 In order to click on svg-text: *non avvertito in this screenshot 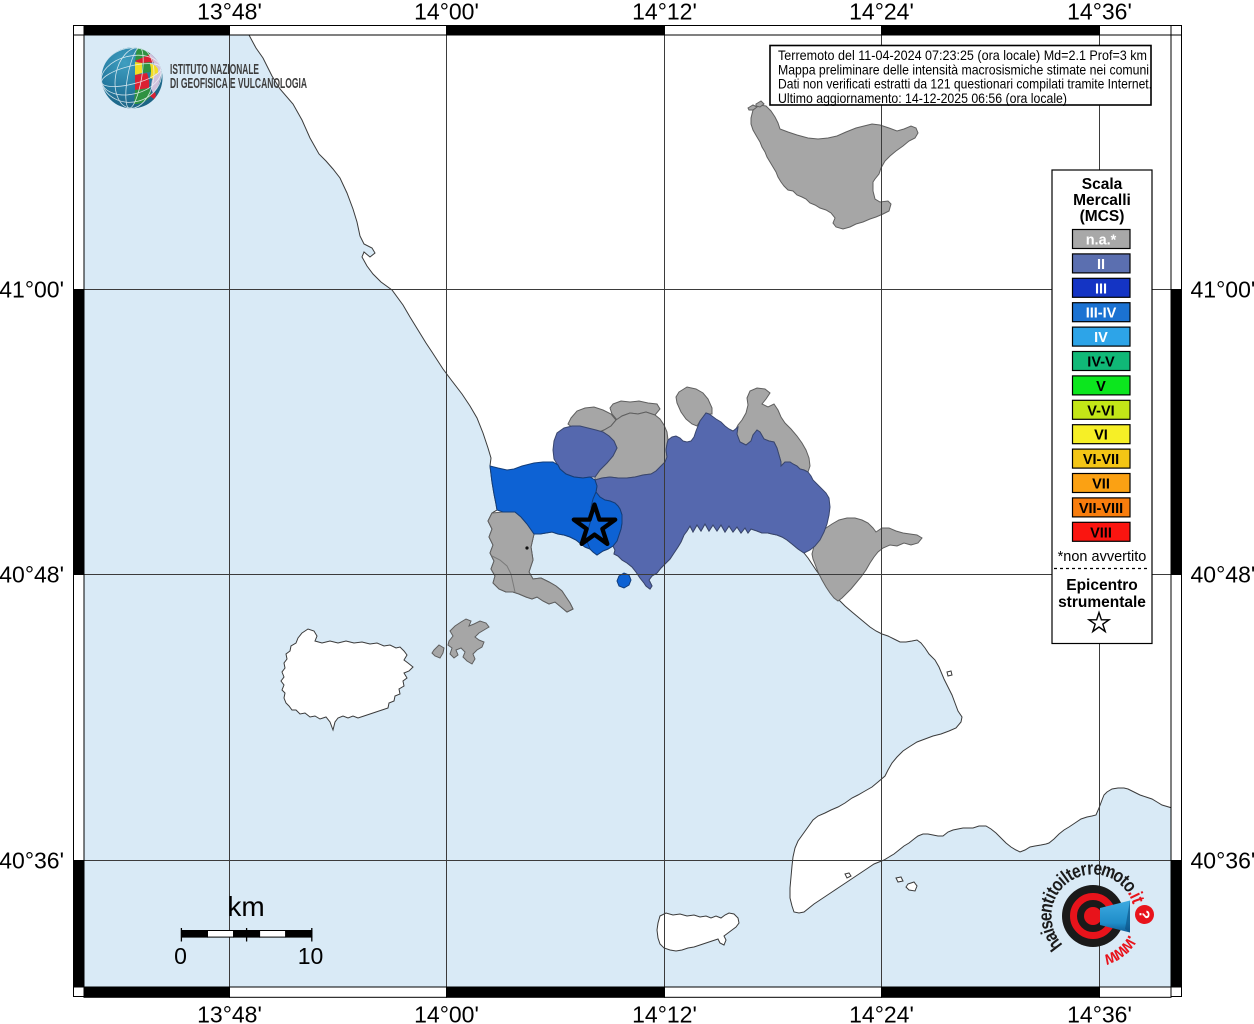, I will do `click(1102, 557)`.